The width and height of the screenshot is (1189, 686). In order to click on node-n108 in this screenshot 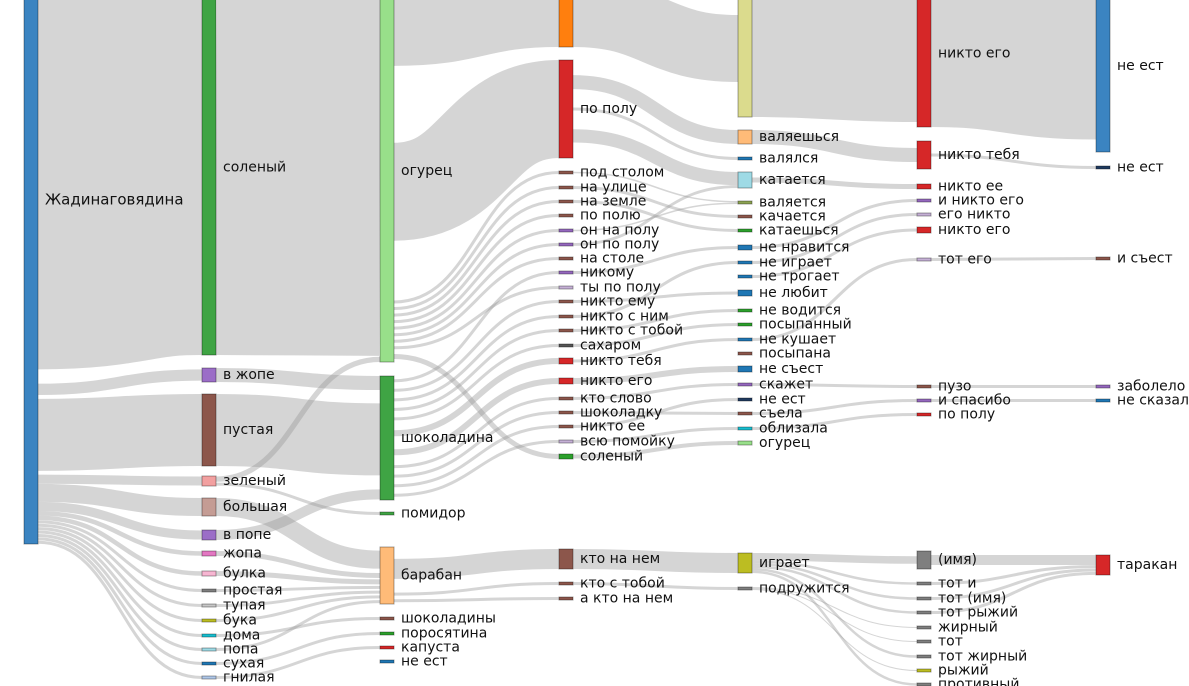, I will do `click(924, 684)`.